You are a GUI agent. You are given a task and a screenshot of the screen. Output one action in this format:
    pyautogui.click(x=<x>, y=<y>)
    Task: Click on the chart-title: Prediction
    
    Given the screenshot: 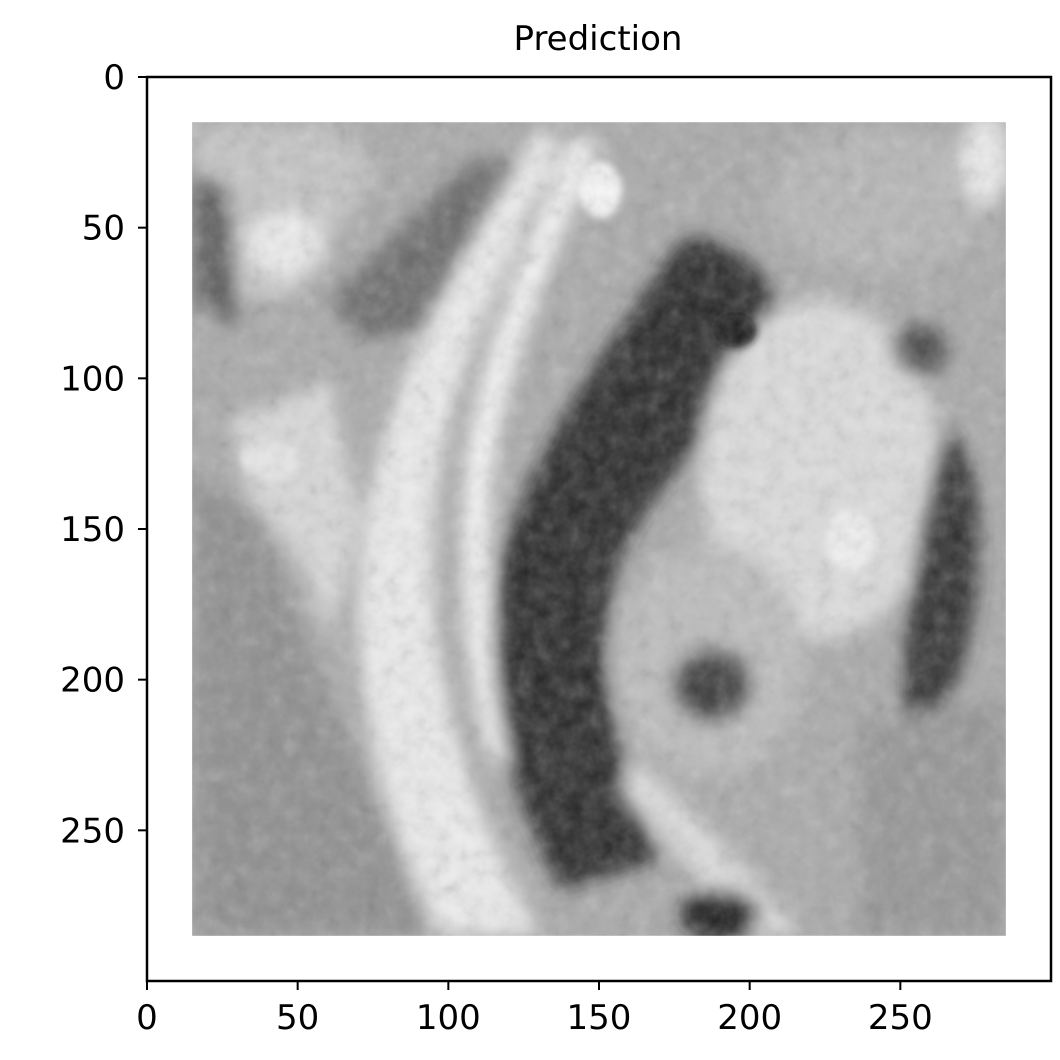 What is the action you would take?
    pyautogui.click(x=598, y=39)
    